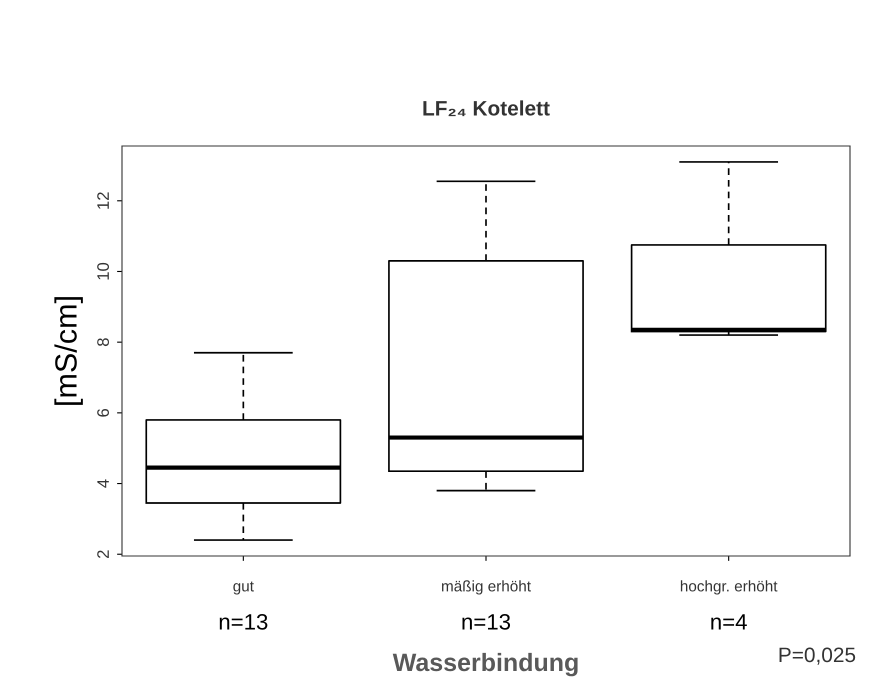  I want to click on y-tick-label: 8, so click(103, 342).